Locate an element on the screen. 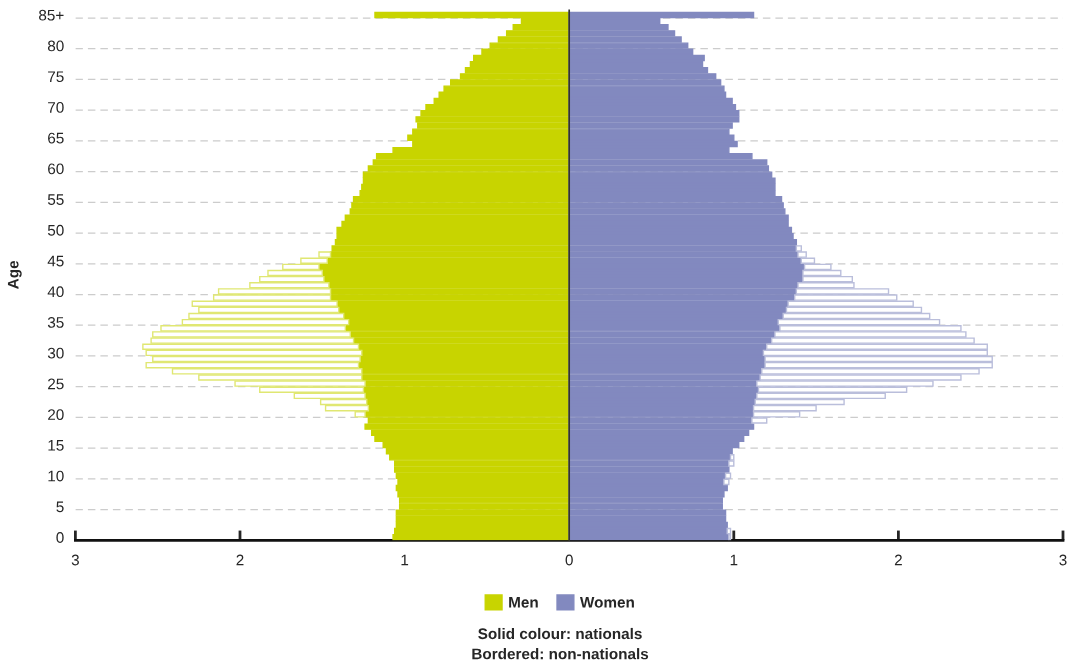 The height and width of the screenshot is (672, 1077). y-tick-label: 65 is located at coordinates (56, 138).